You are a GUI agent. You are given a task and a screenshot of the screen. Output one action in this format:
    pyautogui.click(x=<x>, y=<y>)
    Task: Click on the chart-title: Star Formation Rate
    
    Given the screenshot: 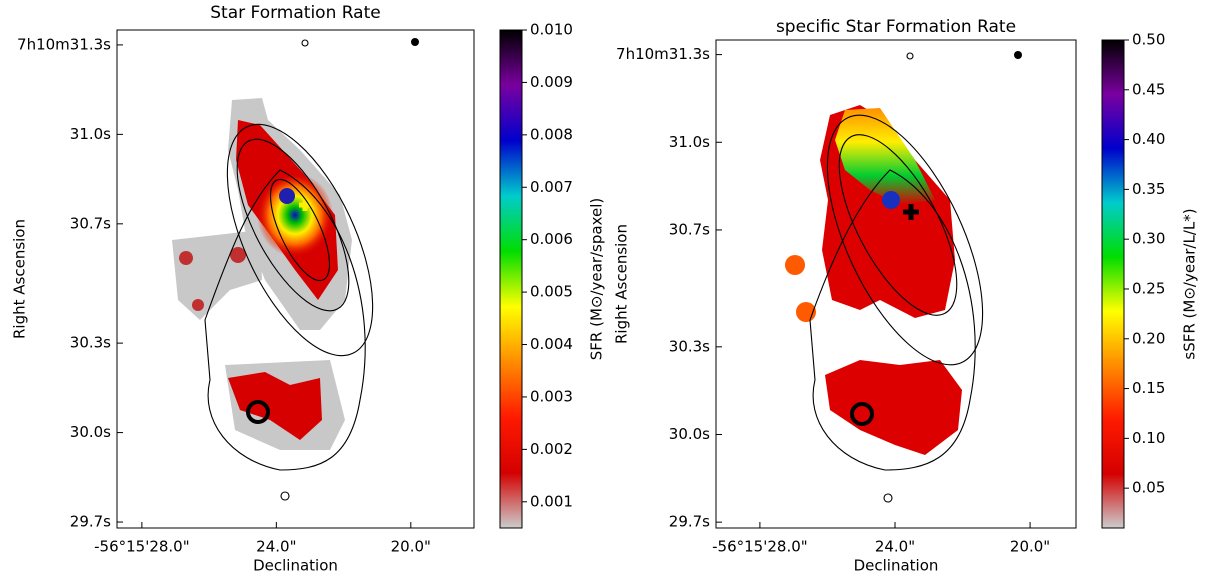 What is the action you would take?
    pyautogui.click(x=295, y=13)
    